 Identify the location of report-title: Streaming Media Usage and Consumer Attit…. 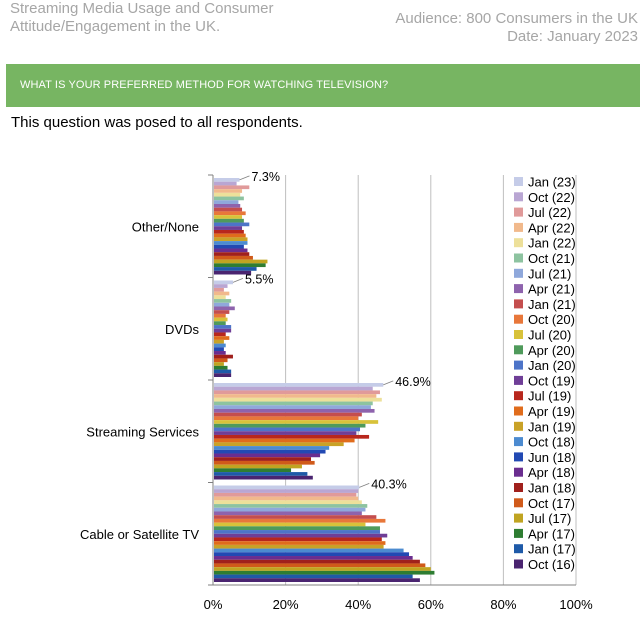
(170, 18).